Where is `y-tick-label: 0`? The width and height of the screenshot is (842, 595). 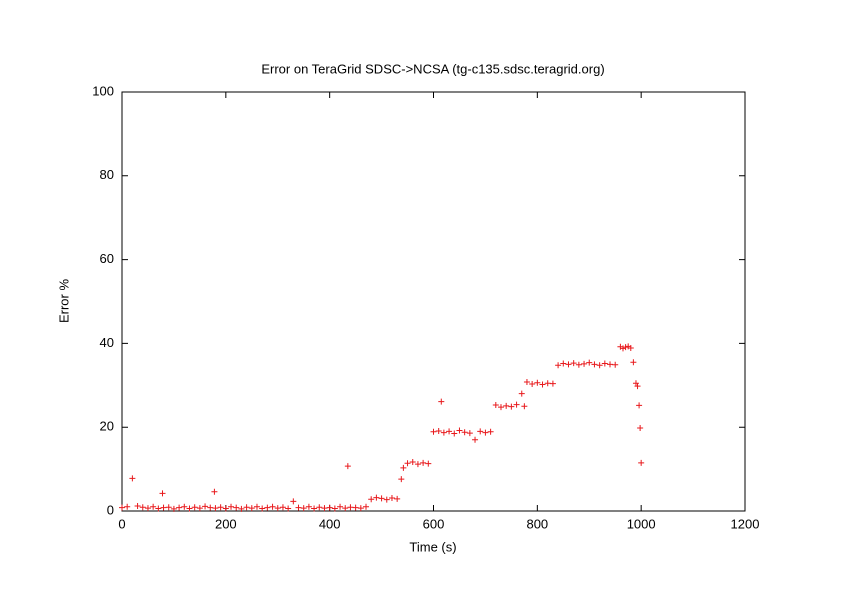 y-tick-label: 0 is located at coordinates (110, 509).